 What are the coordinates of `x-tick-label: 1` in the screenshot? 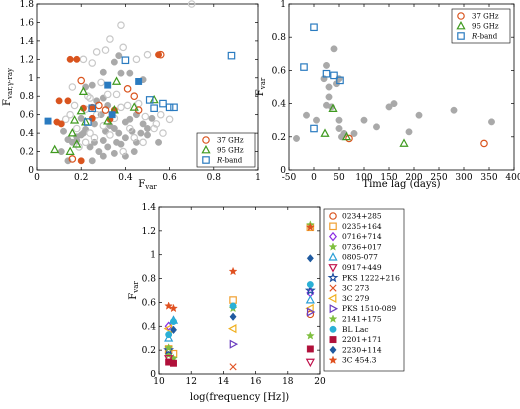 It's located at (258, 178).